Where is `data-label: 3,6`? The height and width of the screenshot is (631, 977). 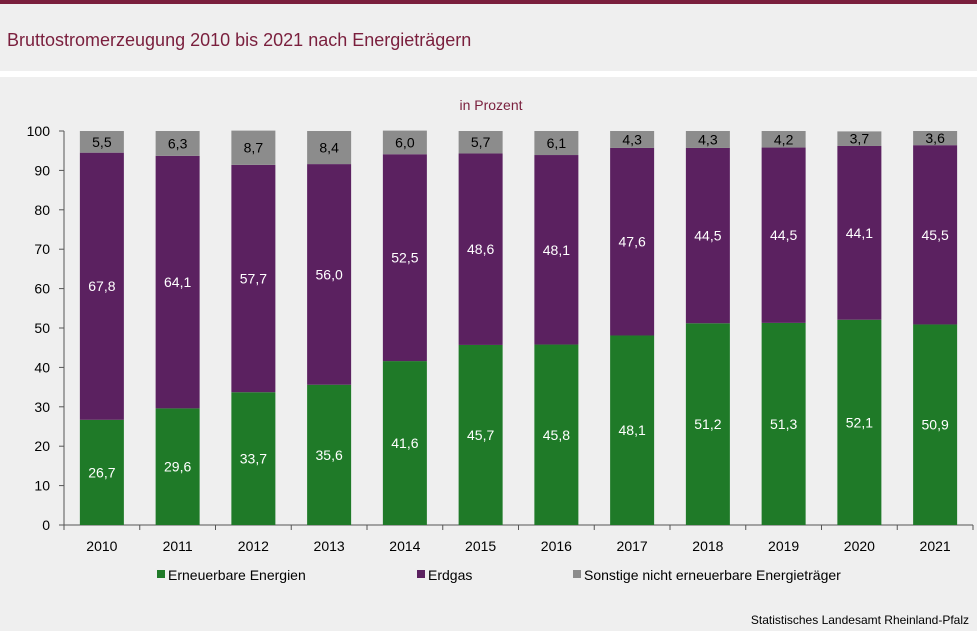 data-label: 3,6 is located at coordinates (935, 138).